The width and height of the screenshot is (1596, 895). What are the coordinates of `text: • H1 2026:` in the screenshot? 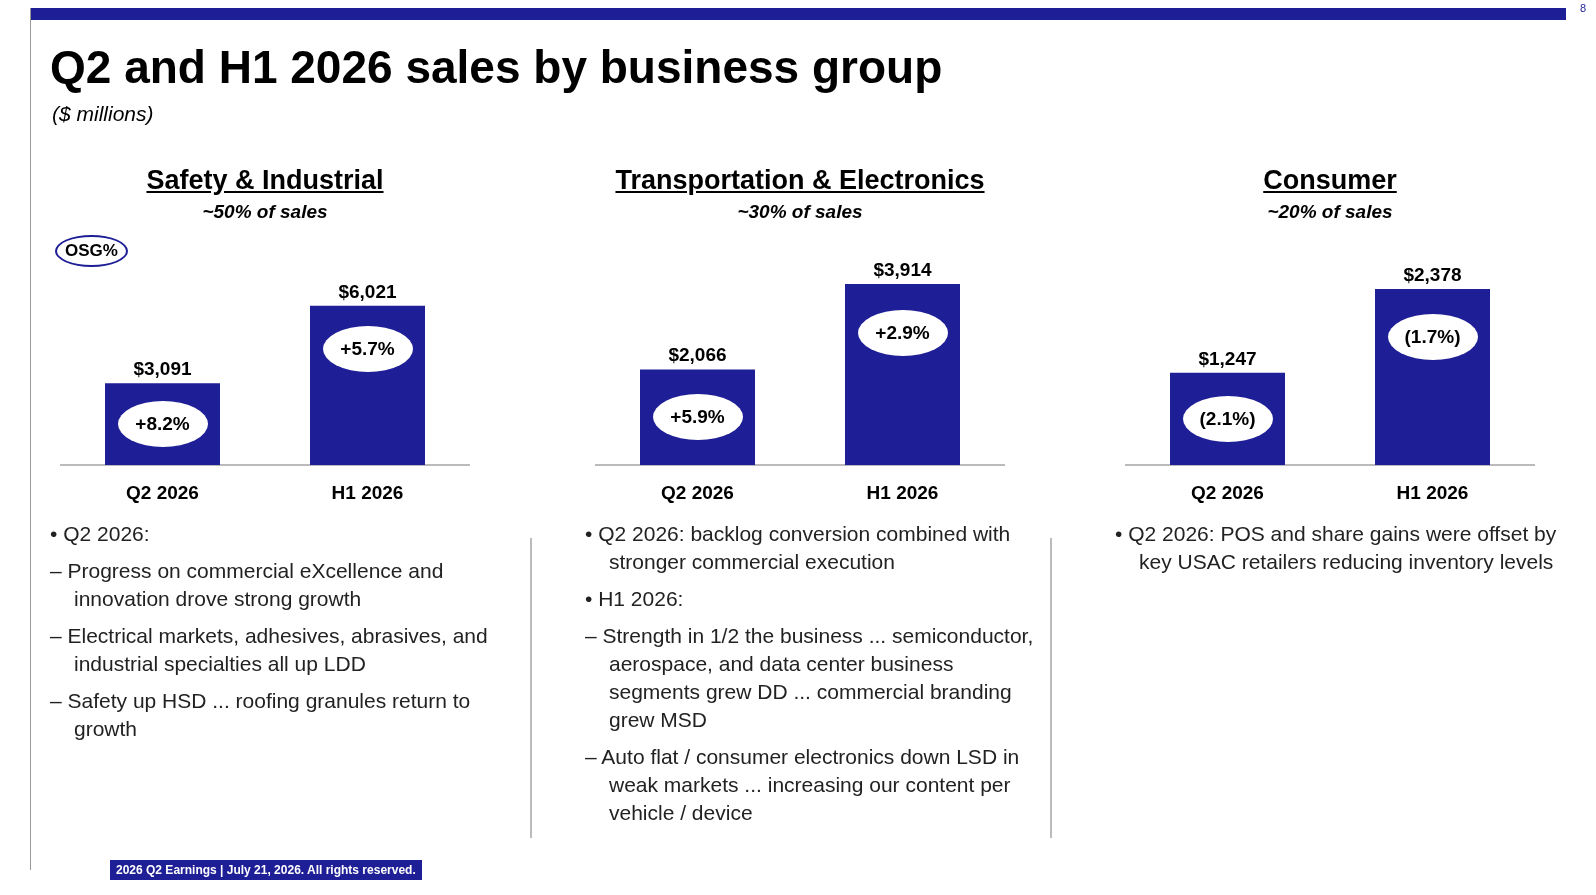 It's located at (635, 599).